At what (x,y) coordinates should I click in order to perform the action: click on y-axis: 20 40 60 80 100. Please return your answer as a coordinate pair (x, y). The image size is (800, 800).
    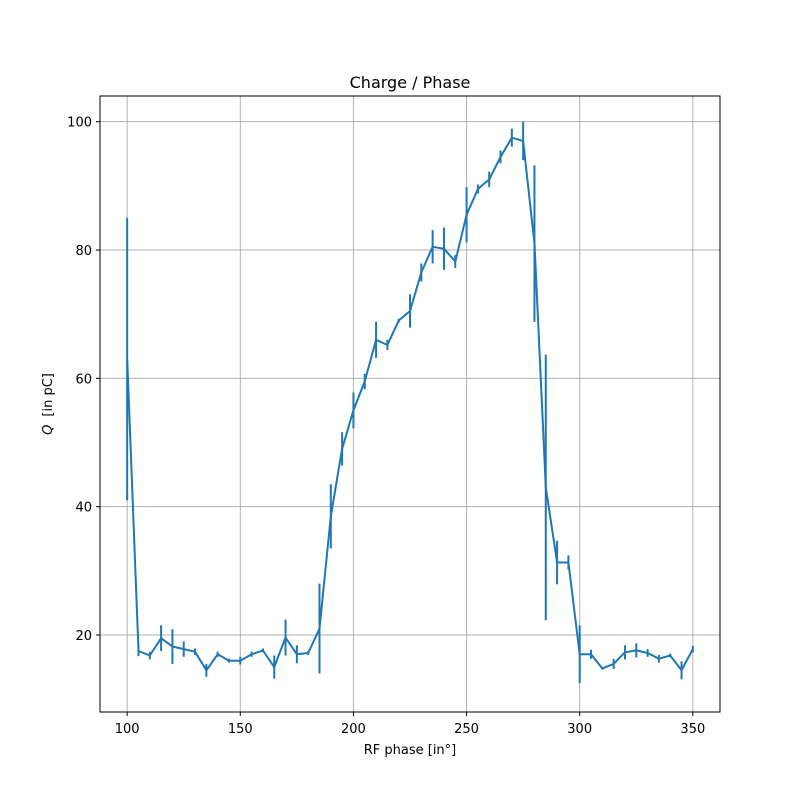
    Looking at the image, I should click on (83, 380).